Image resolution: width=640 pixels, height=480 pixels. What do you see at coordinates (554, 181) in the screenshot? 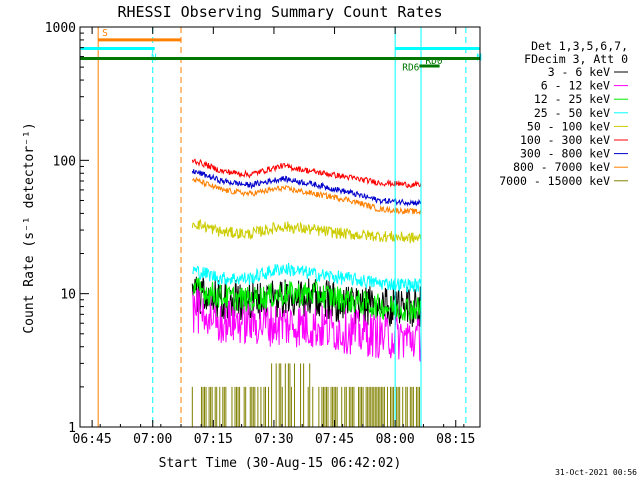
I see `legend-label: 7000 - 15000 keV` at bounding box center [554, 181].